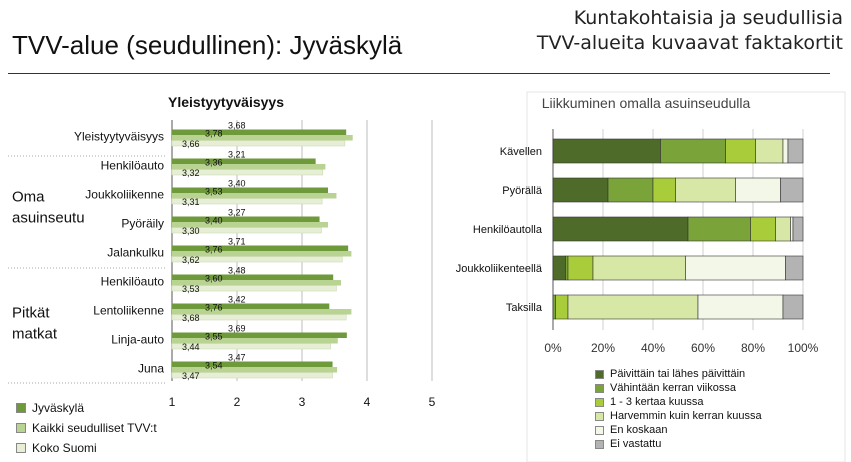  What do you see at coordinates (708, 18) in the screenshot?
I see `subtitle-line-1: Kuntakohtaisia ja seudullisia` at bounding box center [708, 18].